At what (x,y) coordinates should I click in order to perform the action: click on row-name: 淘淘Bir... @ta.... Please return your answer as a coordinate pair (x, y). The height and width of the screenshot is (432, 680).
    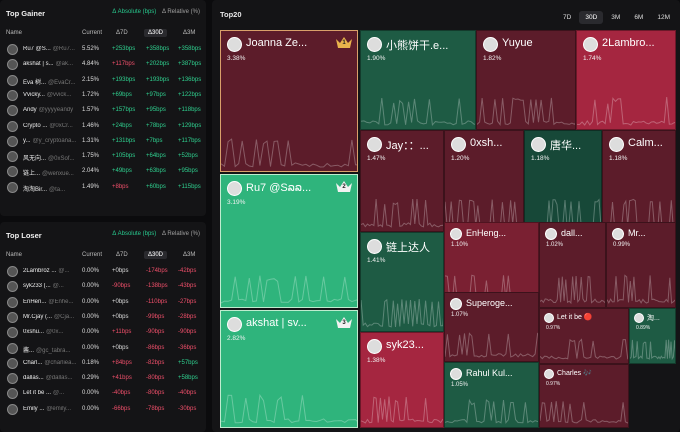
    Looking at the image, I should click on (44, 189).